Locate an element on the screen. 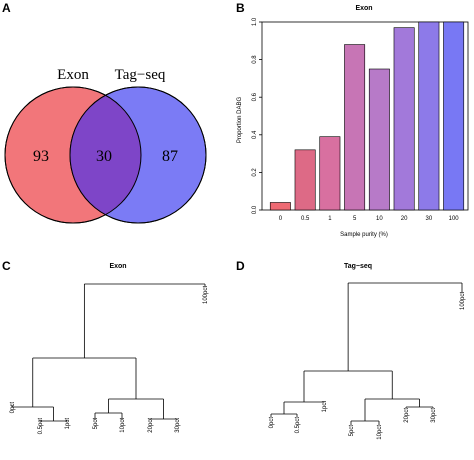  venn-count-overlap: 30 is located at coordinates (104, 156).